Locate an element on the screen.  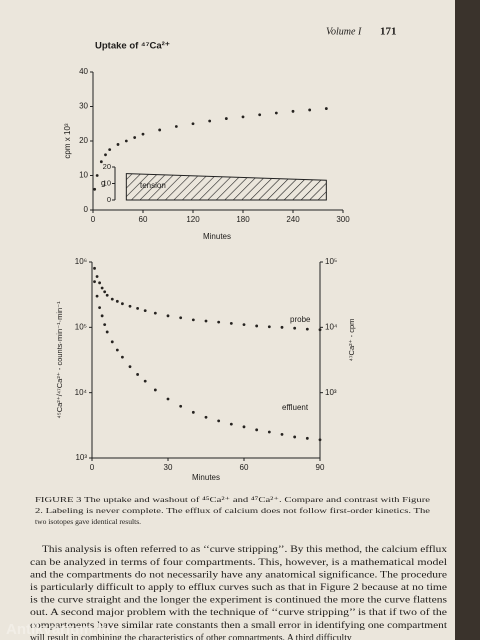
x-tick-label: 300 is located at coordinates (343, 219).